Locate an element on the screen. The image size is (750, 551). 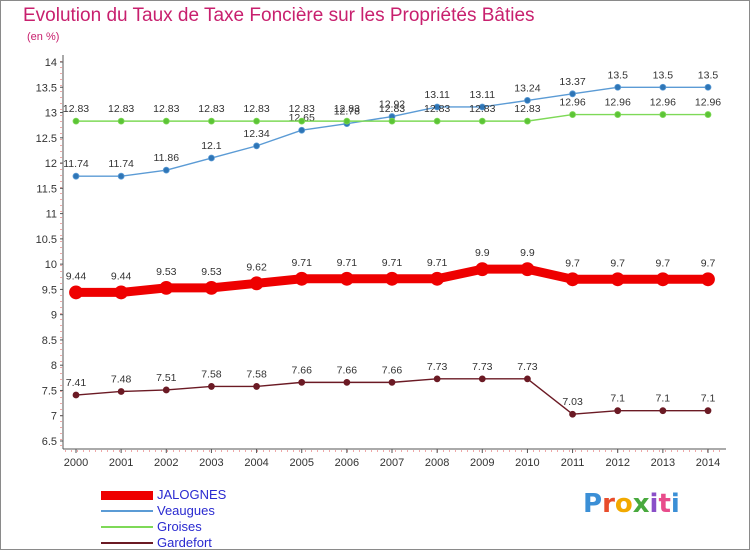
y-tick-label: 14 is located at coordinates (51, 63).